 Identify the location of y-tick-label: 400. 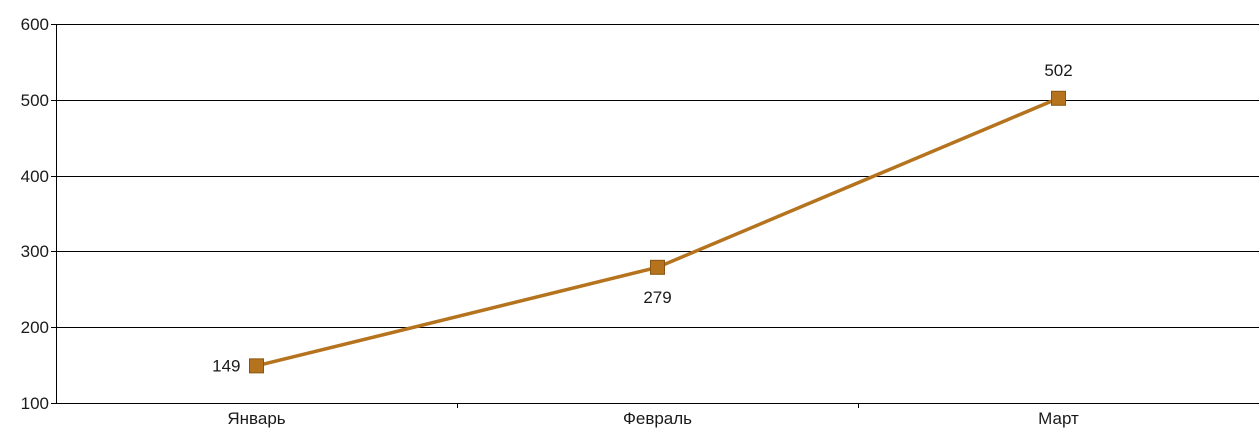
(35, 176).